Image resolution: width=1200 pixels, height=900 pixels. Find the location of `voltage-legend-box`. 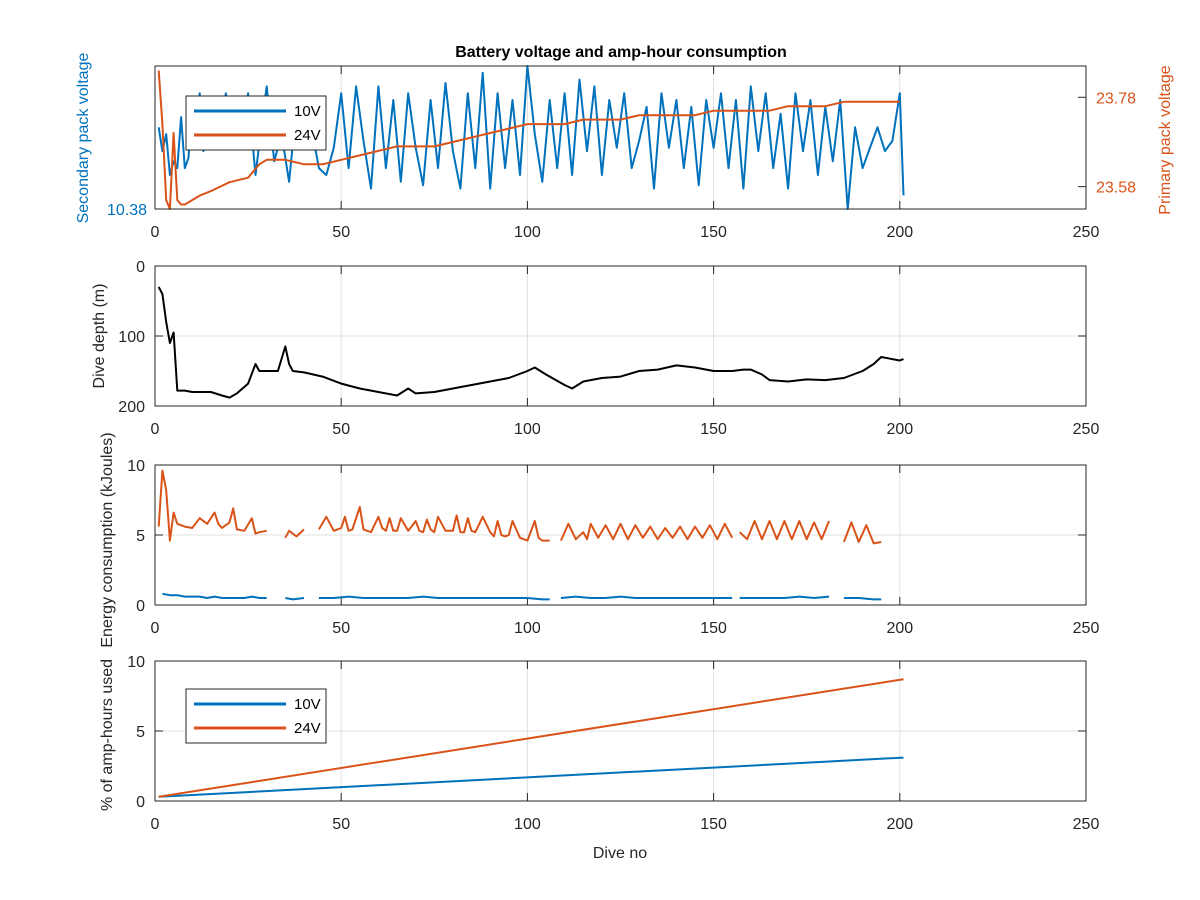

voltage-legend-box is located at coordinates (256, 123).